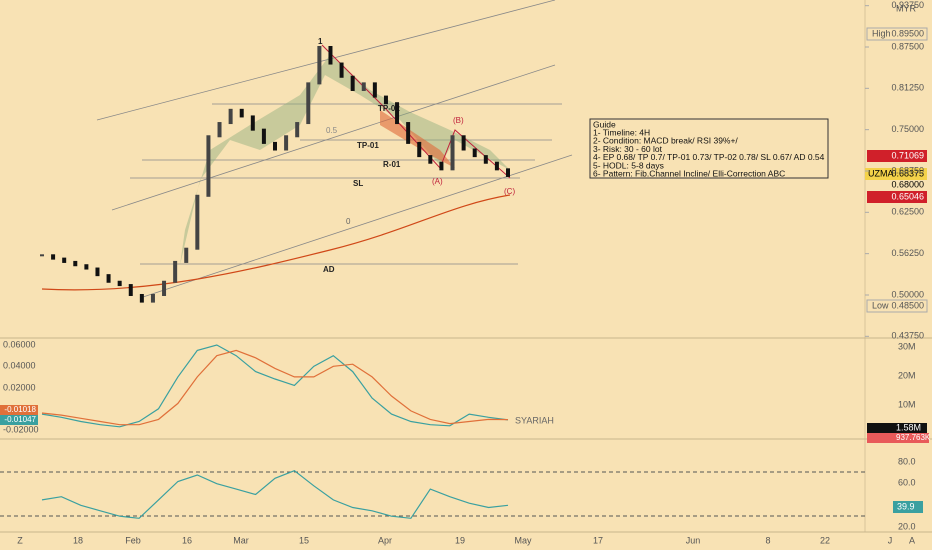 Image resolution: width=932 pixels, height=550 pixels. I want to click on badge-label: UZMA, so click(881, 173).